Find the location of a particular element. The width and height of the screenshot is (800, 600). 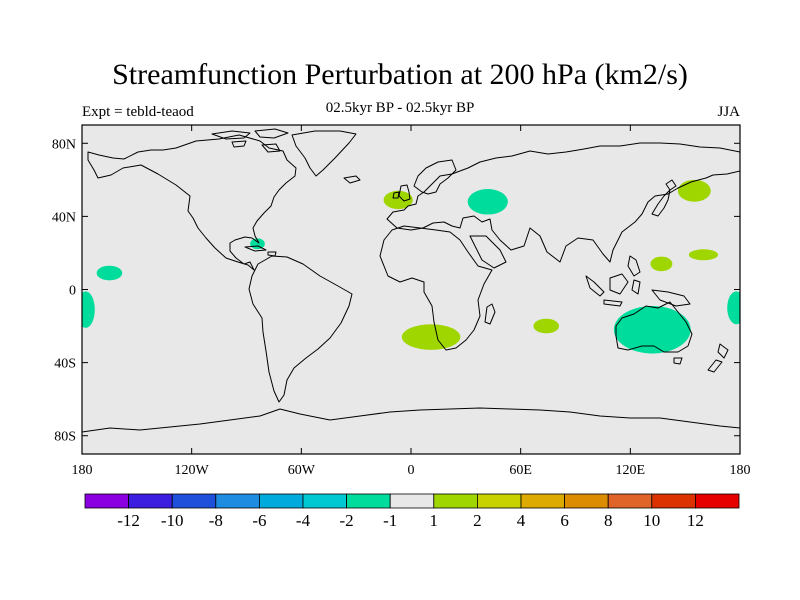

anomaly-philippine-sea-positive is located at coordinates (661, 264).